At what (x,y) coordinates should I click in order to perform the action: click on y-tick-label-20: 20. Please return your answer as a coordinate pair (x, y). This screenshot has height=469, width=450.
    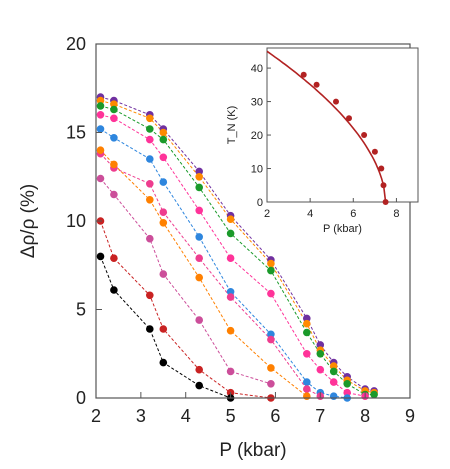
    Looking at the image, I should click on (76, 44).